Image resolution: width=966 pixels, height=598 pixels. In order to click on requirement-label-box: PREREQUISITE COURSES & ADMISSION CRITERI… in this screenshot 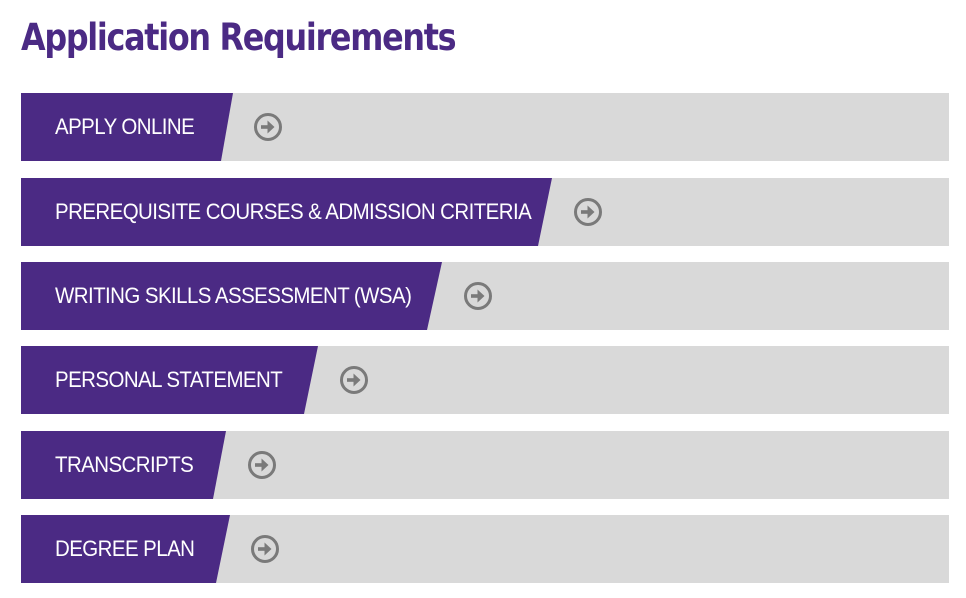, I will do `click(286, 212)`.